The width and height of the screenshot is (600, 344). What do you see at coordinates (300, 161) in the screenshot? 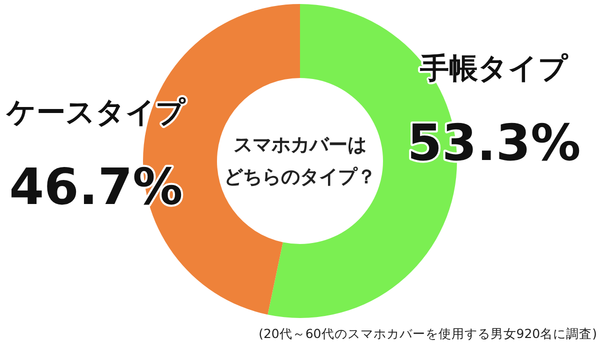
I see `text: スマホカバーはどちらのタイプ？` at bounding box center [300, 161].